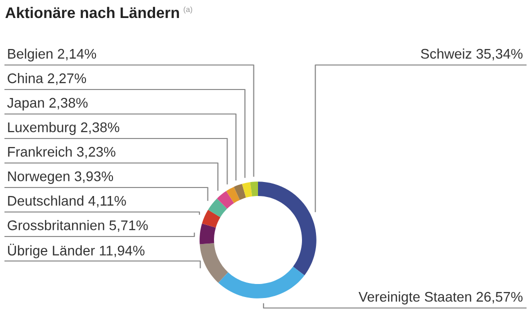 The width and height of the screenshot is (531, 329). What do you see at coordinates (62, 152) in the screenshot?
I see `slice-label: Frankreich 3,23%` at bounding box center [62, 152].